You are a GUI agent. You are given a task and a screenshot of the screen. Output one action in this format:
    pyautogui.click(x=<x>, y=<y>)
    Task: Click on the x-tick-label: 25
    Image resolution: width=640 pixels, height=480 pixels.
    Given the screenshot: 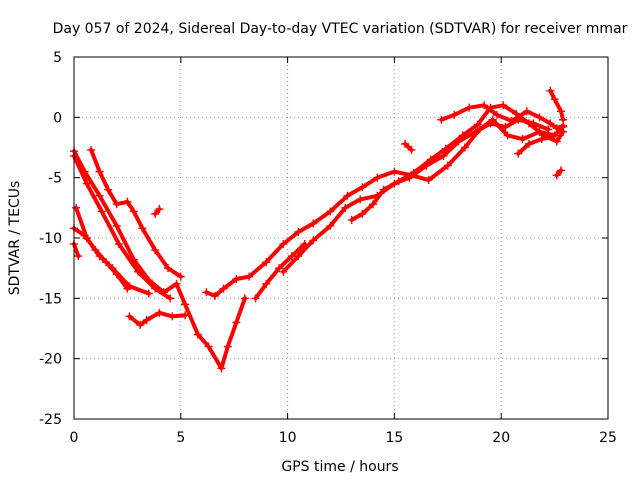 What is the action you would take?
    pyautogui.click(x=608, y=438)
    